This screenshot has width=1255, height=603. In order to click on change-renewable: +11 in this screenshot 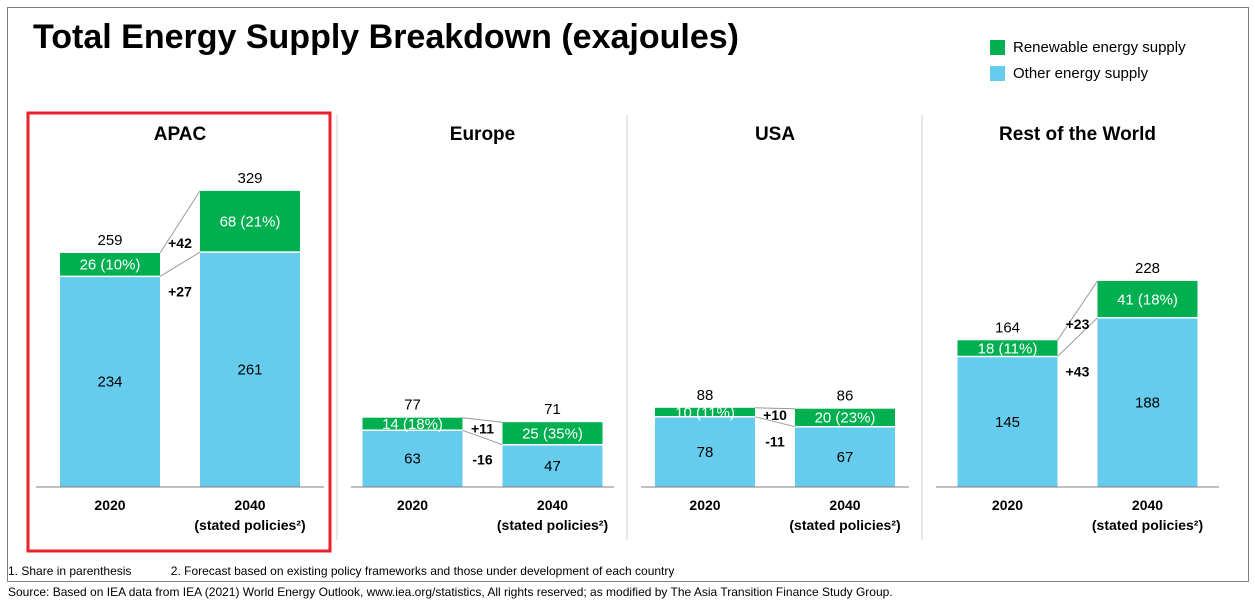, I will do `click(482, 429)`.